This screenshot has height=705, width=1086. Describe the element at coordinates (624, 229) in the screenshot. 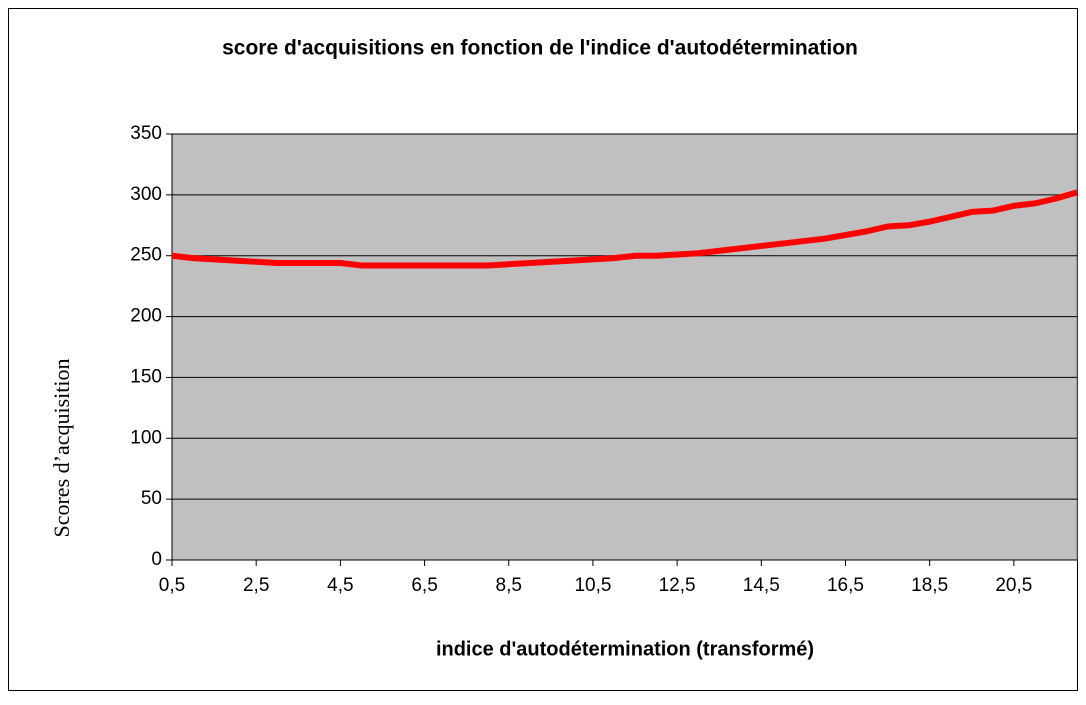

I see `data-line` at that location.